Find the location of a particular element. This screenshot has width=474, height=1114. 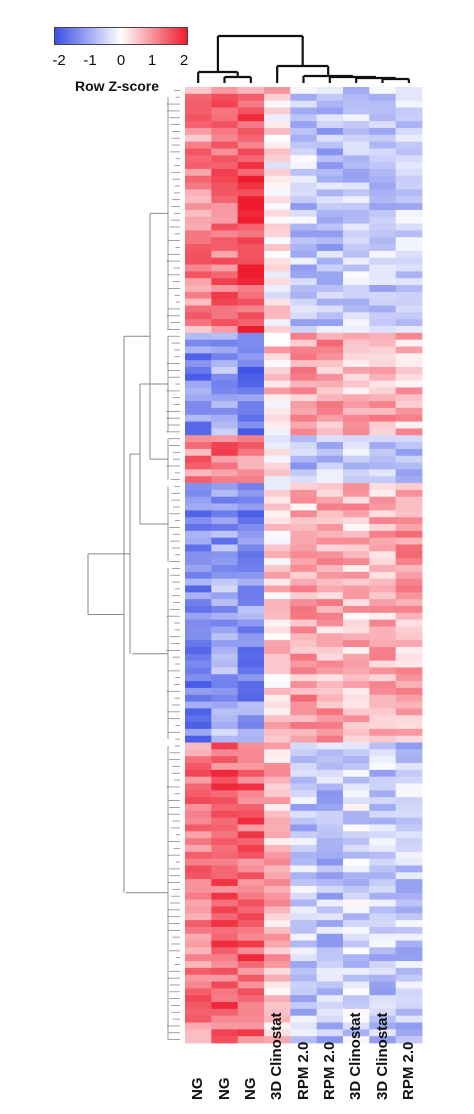

legend-tick: -1 is located at coordinates (90, 60).